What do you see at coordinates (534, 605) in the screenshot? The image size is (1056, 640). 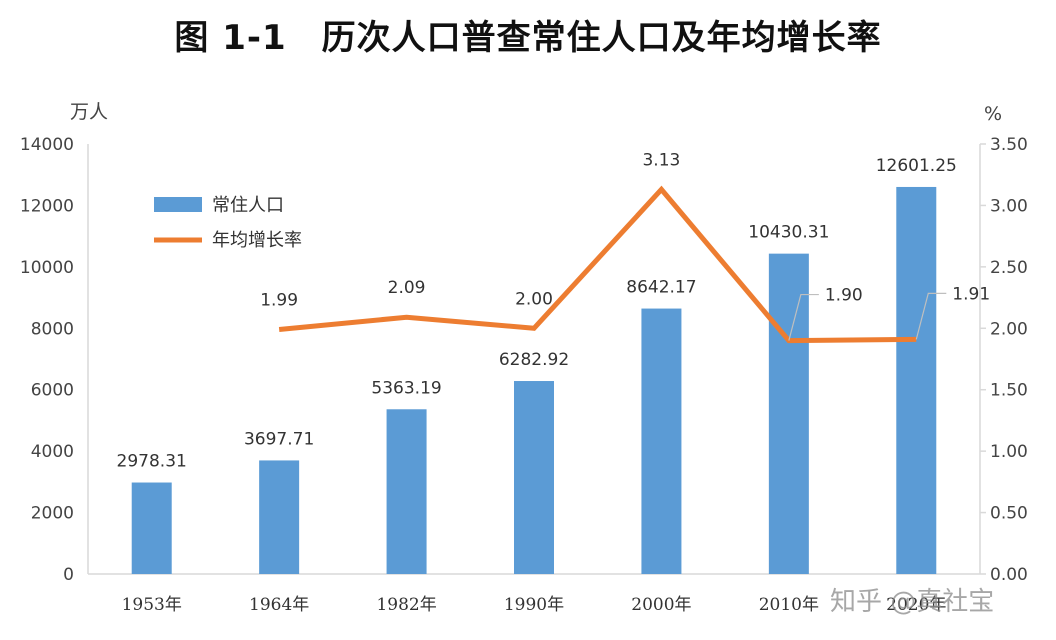 I see `x-category-label: 1990年` at bounding box center [534, 605].